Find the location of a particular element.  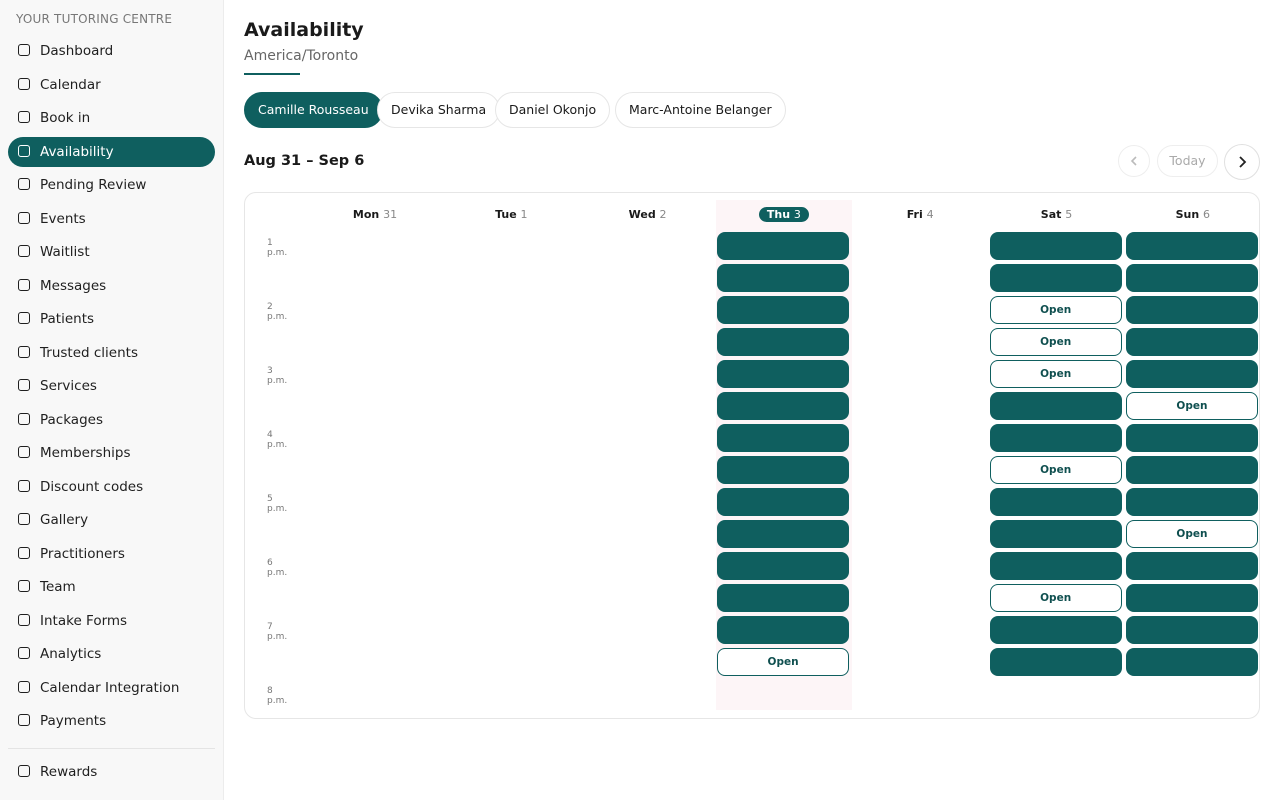

day-label: Wed 2 is located at coordinates (648, 214).